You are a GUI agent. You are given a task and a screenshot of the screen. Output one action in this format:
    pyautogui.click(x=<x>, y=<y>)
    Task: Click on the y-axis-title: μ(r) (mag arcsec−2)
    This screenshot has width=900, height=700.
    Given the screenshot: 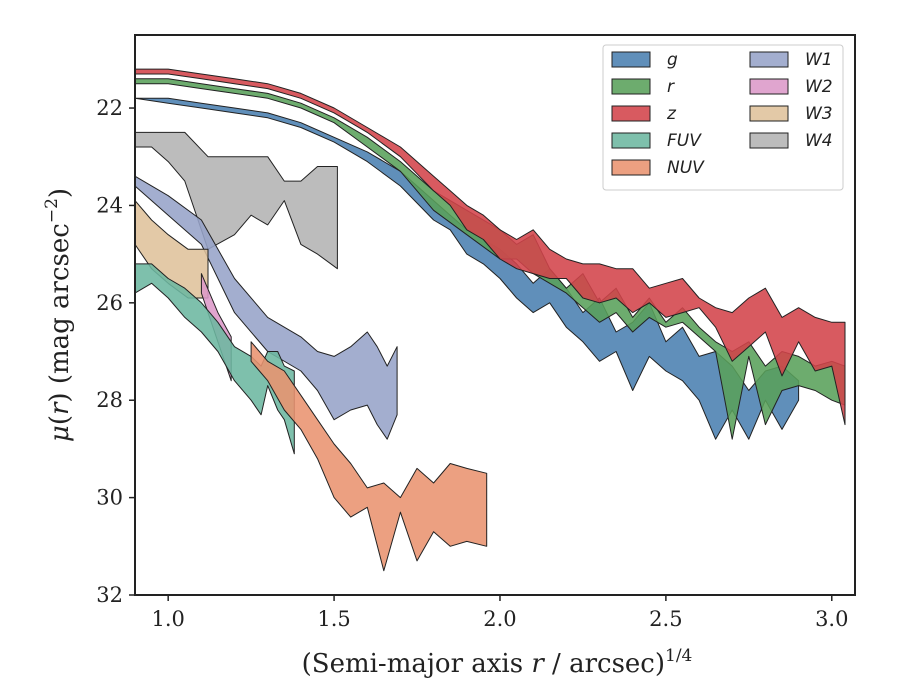 What is the action you would take?
    pyautogui.click(x=58, y=315)
    